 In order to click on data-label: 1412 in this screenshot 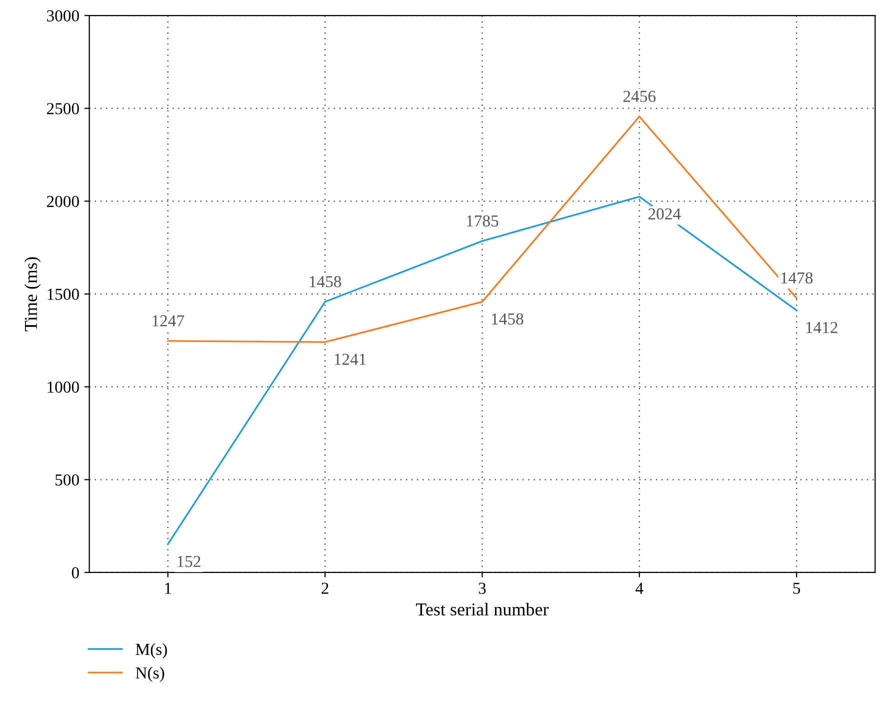, I will do `click(822, 327)`.